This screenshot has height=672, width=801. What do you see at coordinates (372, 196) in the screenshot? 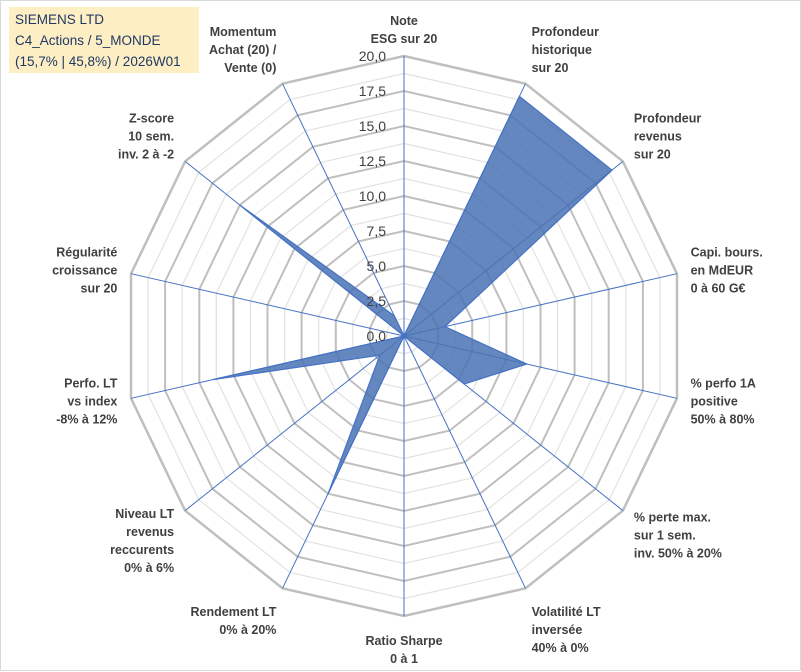
I see `tick-label: 10,0` at bounding box center [372, 196].